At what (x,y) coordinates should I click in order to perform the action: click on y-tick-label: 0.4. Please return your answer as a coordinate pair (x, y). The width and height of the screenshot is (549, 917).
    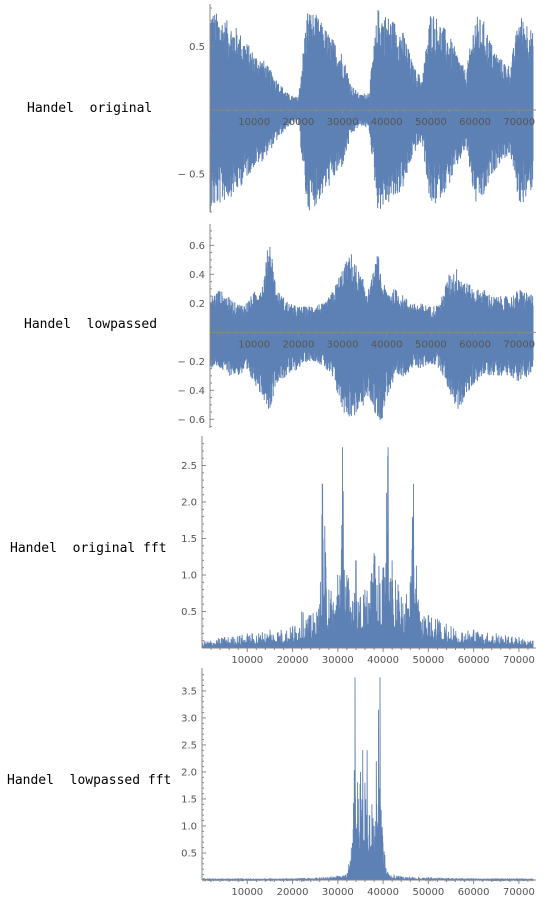
    Looking at the image, I should click on (197, 275).